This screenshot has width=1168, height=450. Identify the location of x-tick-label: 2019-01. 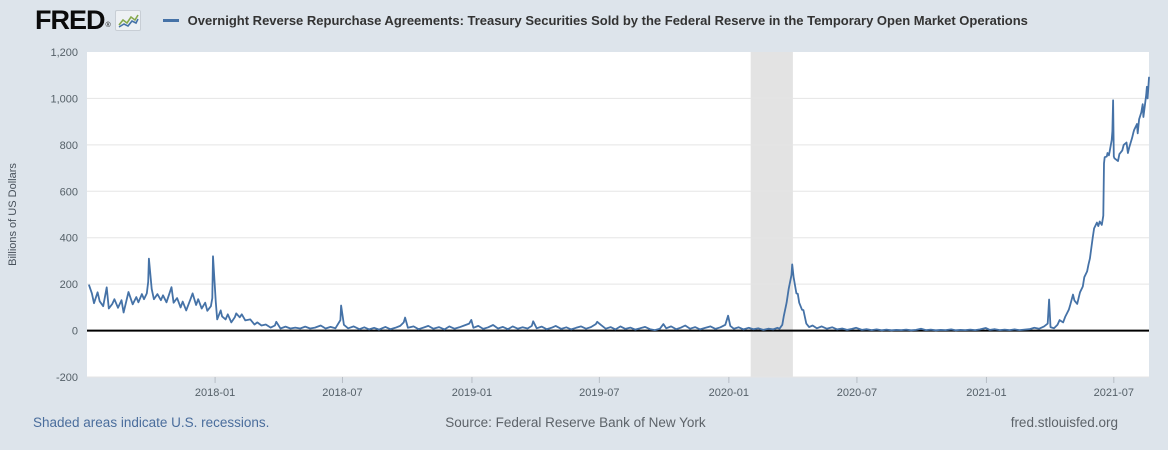
(472, 393).